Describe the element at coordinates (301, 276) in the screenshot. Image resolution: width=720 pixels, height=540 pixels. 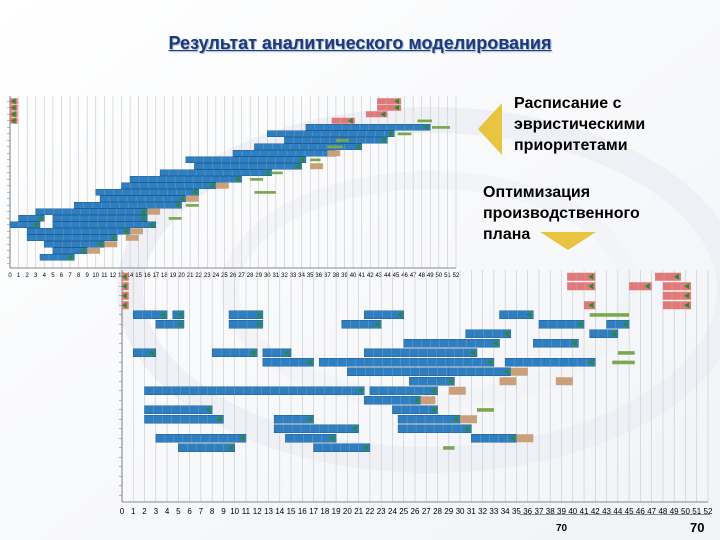
I see `x-tick-label: 34` at that location.